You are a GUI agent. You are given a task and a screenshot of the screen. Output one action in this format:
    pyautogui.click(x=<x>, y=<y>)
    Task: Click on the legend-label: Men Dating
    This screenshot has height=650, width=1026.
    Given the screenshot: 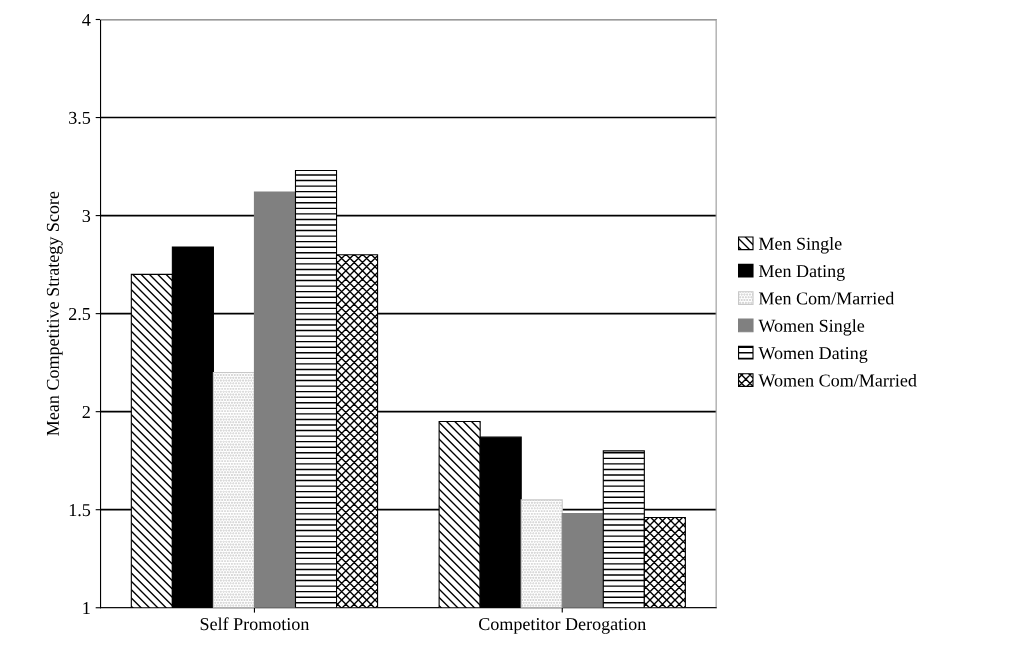 What is the action you would take?
    pyautogui.click(x=801, y=273)
    